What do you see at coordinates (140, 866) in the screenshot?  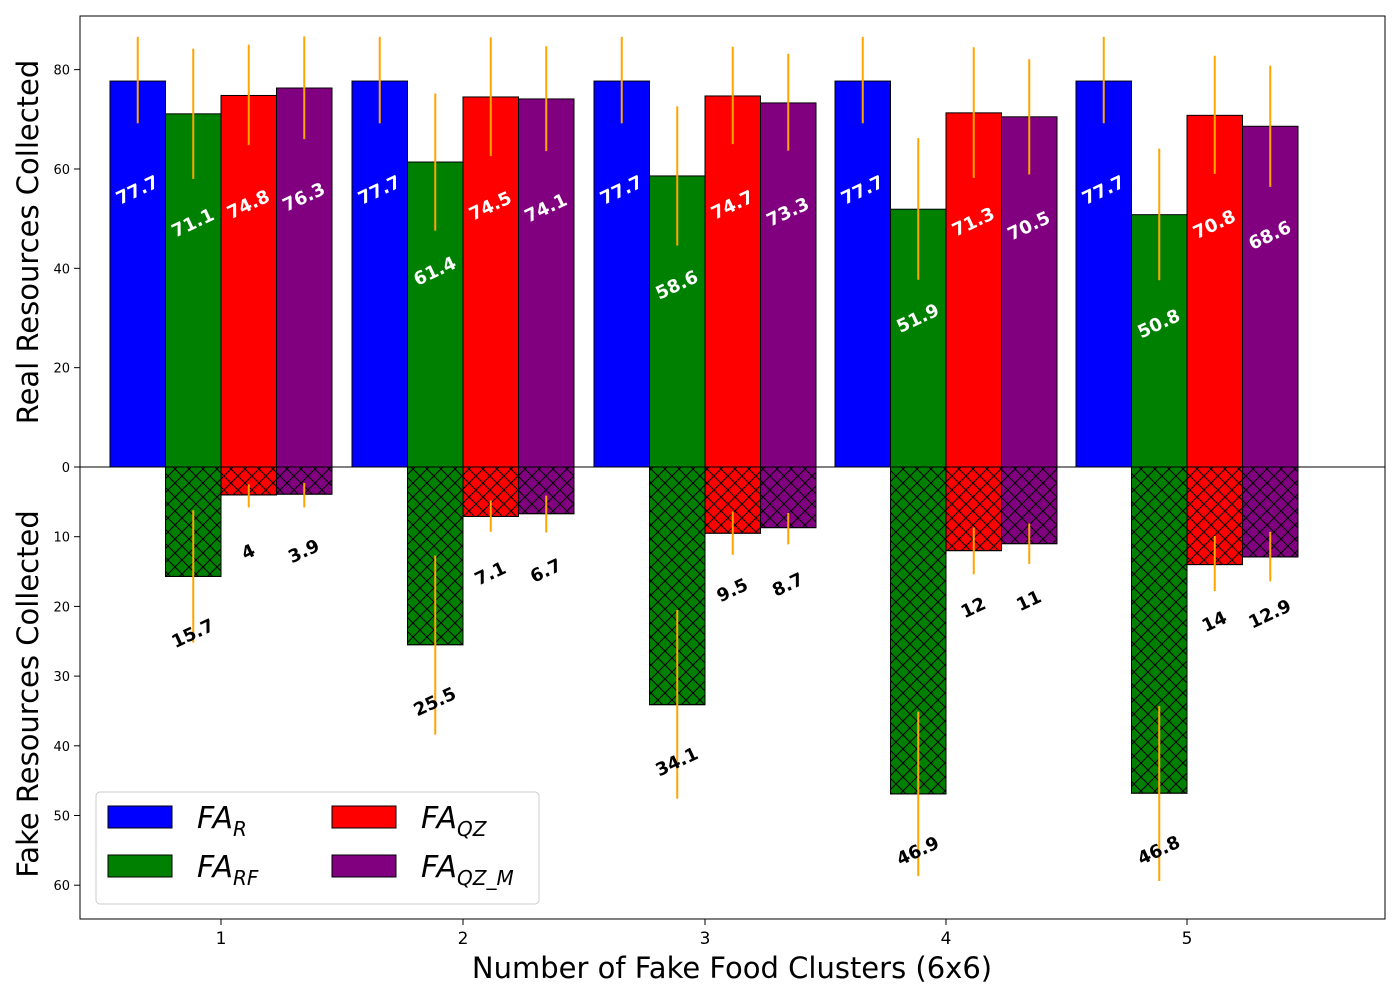 I see `legend-swatch-fa-rf` at bounding box center [140, 866].